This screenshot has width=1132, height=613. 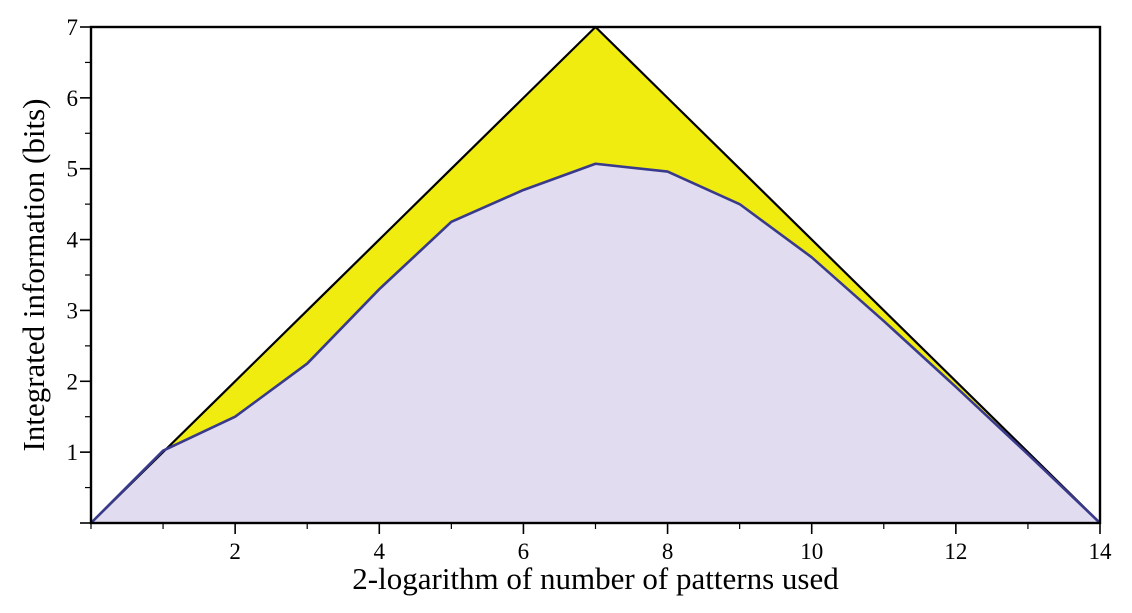 What do you see at coordinates (235, 551) in the screenshot?
I see `x-tick-label: 2` at bounding box center [235, 551].